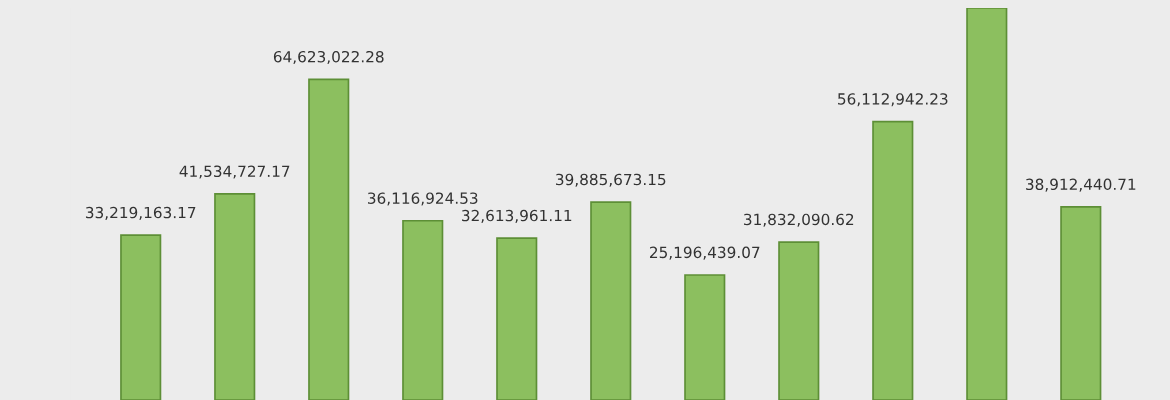 This screenshot has height=400, width=1170. Describe the element at coordinates (1081, 185) in the screenshot. I see `data-label: 38,912,440.71` at that location.